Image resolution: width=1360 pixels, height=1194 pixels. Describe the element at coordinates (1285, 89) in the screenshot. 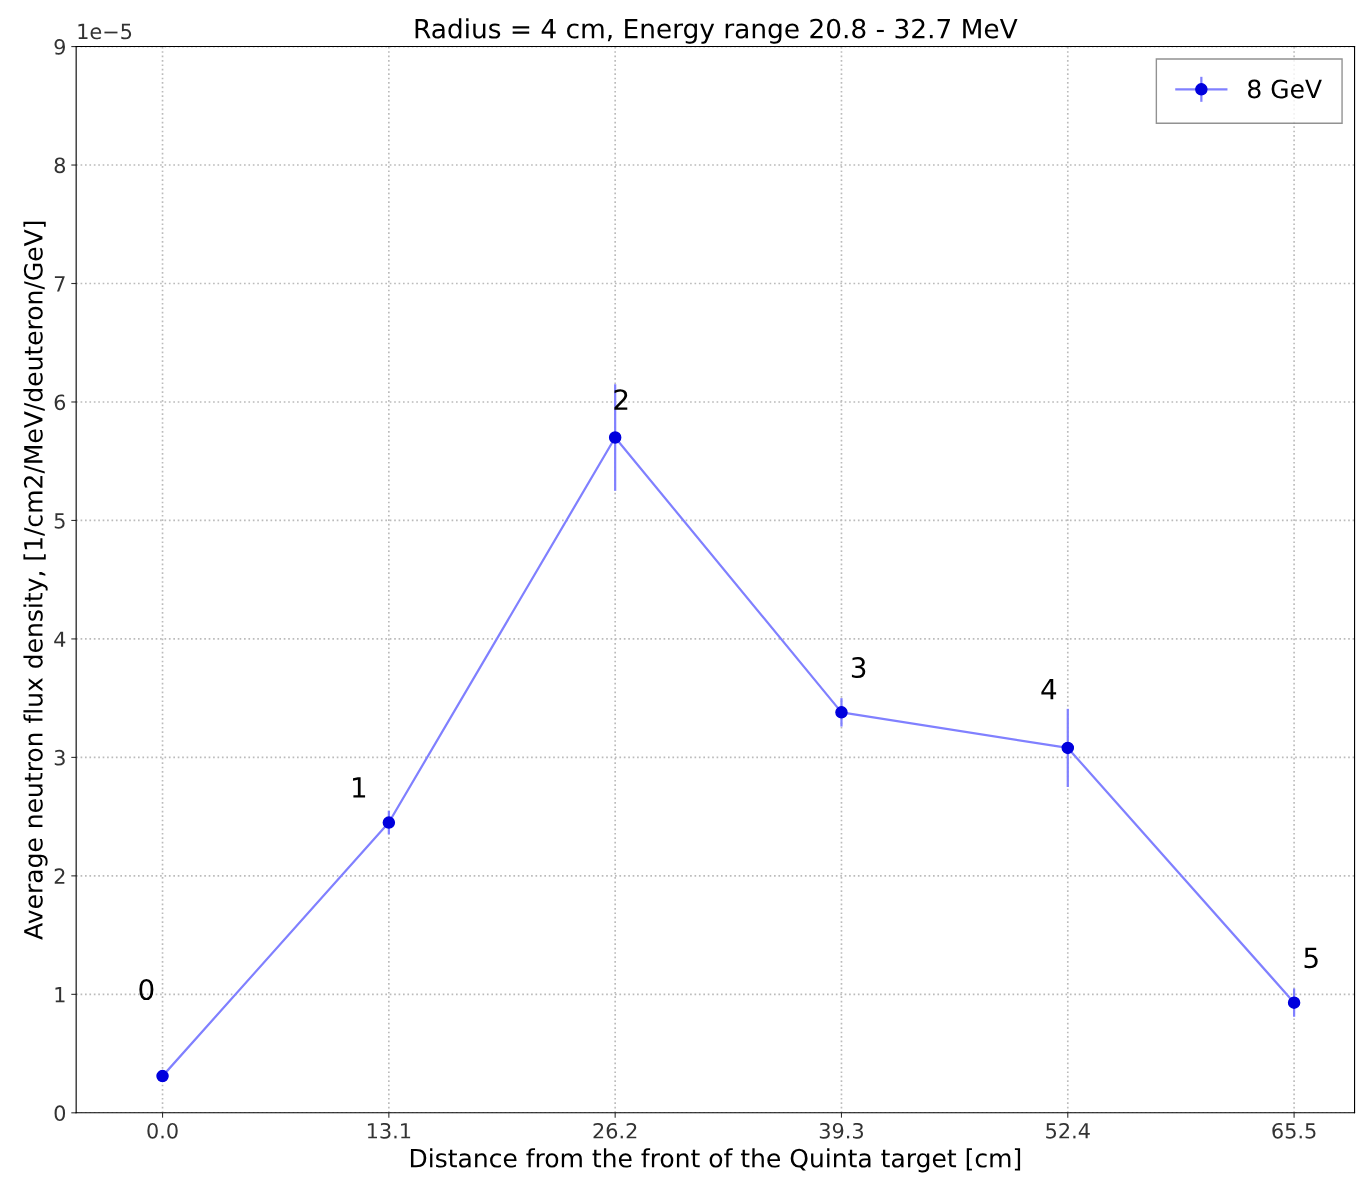

I see `legend-label: 8 GeV` at that location.